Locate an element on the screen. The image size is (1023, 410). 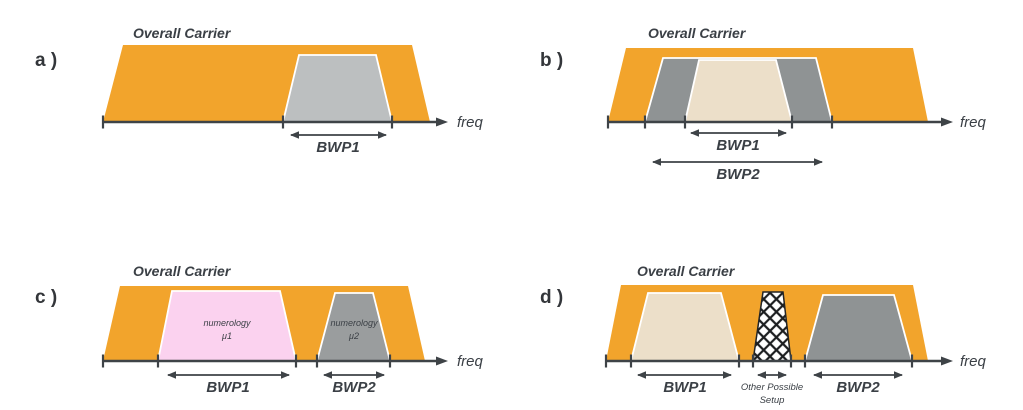
panel-d-bwp2-label: BWP2 is located at coordinates (858, 387).